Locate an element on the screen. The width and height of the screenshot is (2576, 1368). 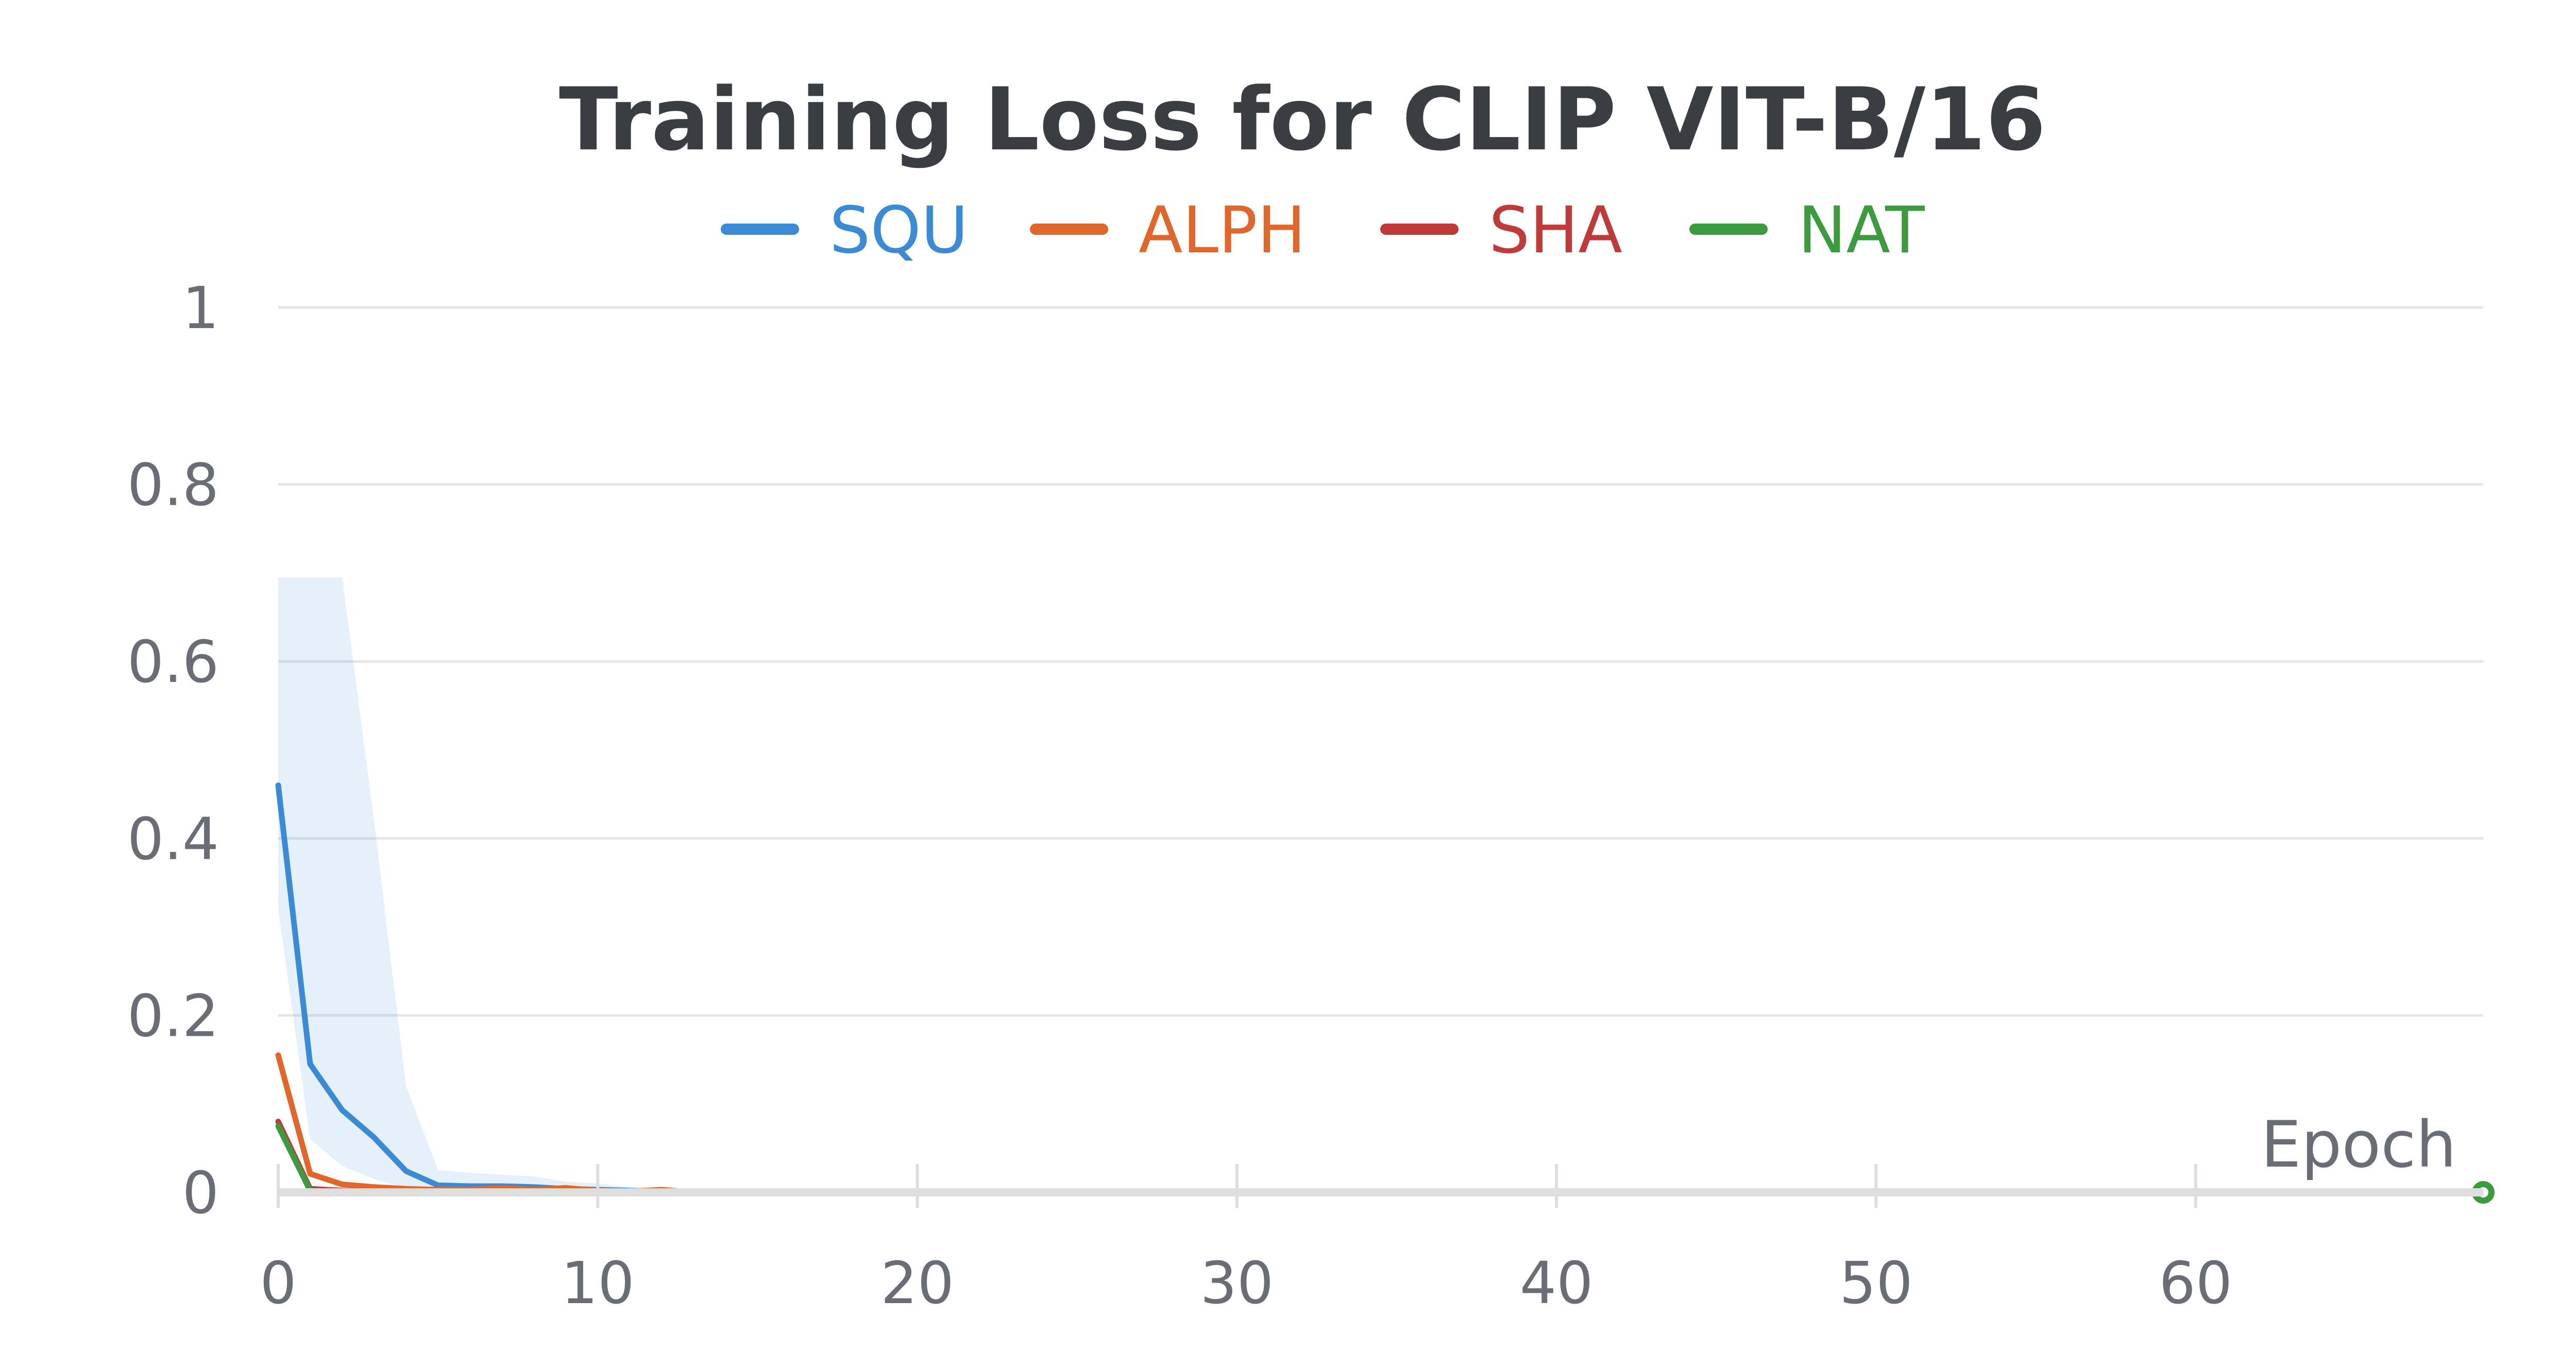
legend-label-squ: SQU is located at coordinates (898, 230).